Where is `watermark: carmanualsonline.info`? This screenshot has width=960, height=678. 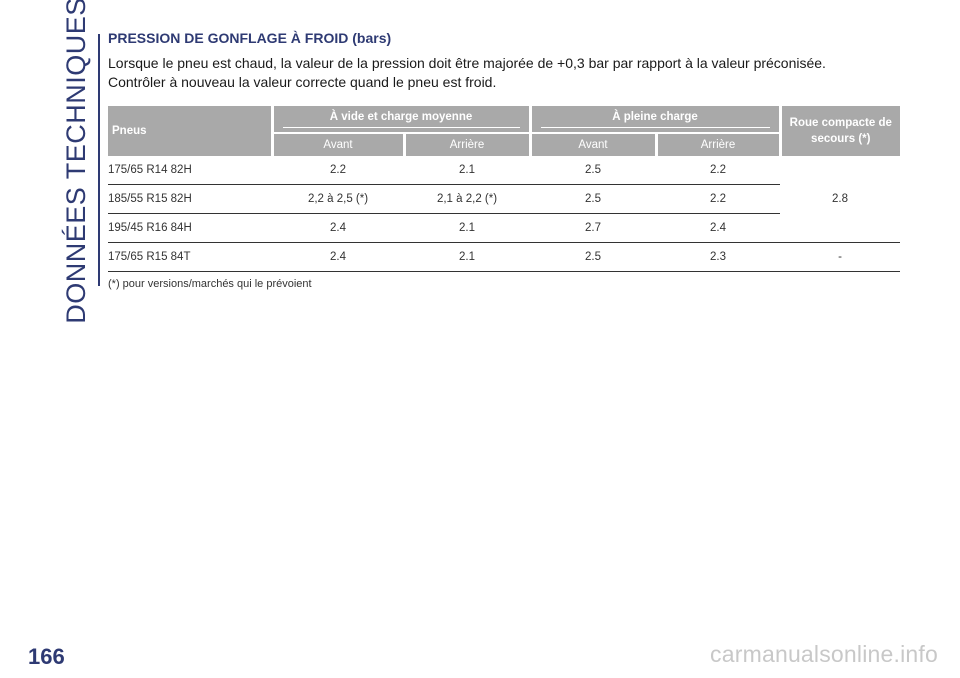 watermark: carmanualsonline.info is located at coordinates (824, 654).